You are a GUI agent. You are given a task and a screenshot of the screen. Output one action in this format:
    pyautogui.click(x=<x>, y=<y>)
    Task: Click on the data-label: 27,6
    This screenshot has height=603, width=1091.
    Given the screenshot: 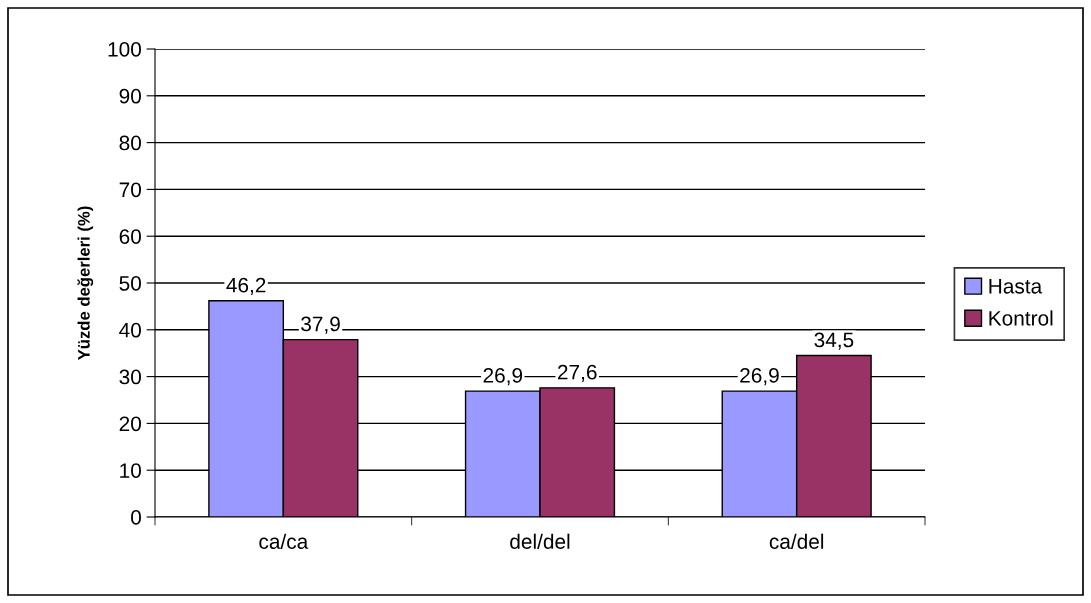 What is the action you would take?
    pyautogui.click(x=577, y=373)
    